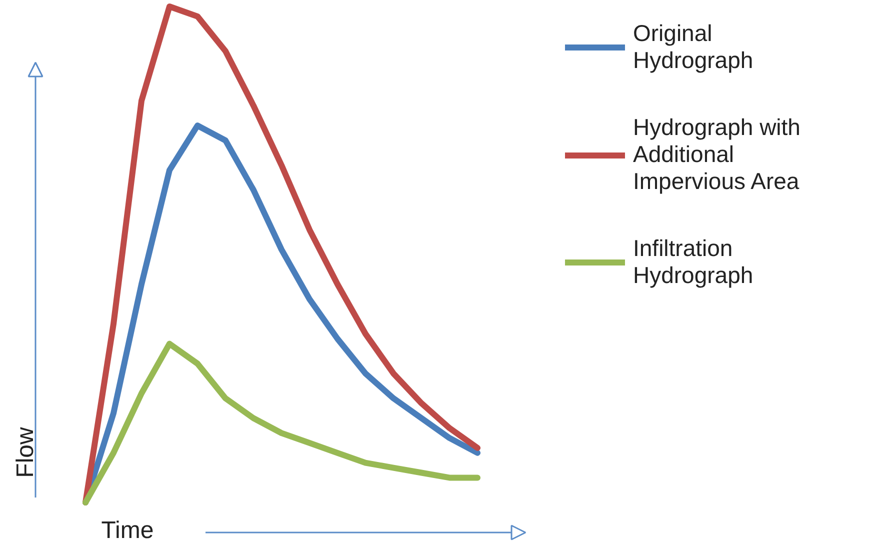 This screenshot has width=870, height=552. Describe the element at coordinates (693, 262) in the screenshot. I see `legend-label: Infiltration Hydrograph` at that location.